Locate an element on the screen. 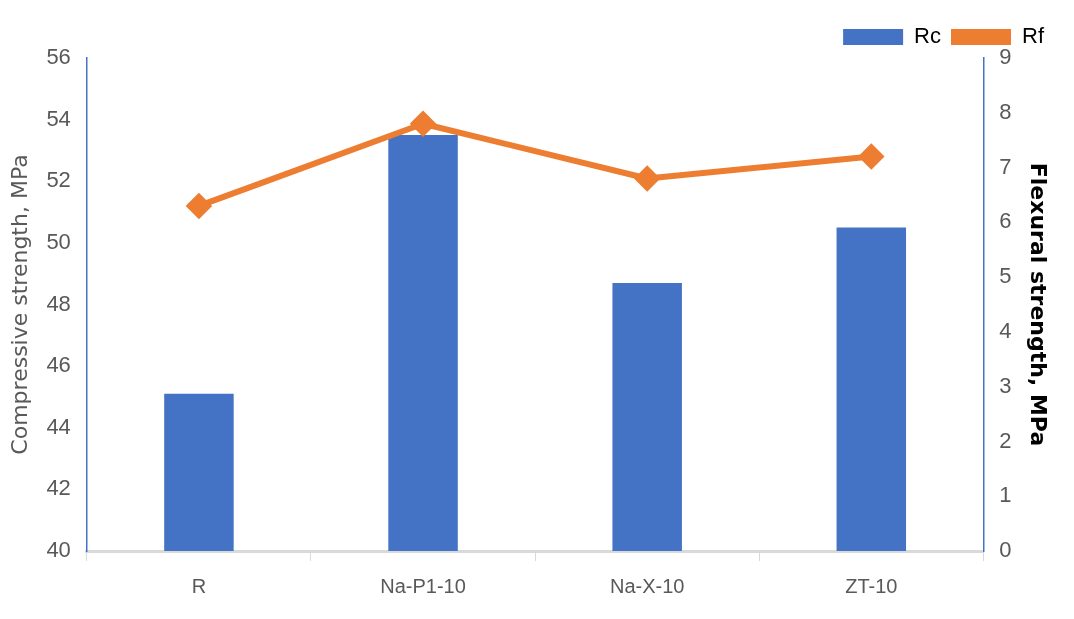 This screenshot has width=1074, height=619. y-tick-label: 48 is located at coordinates (58, 303).